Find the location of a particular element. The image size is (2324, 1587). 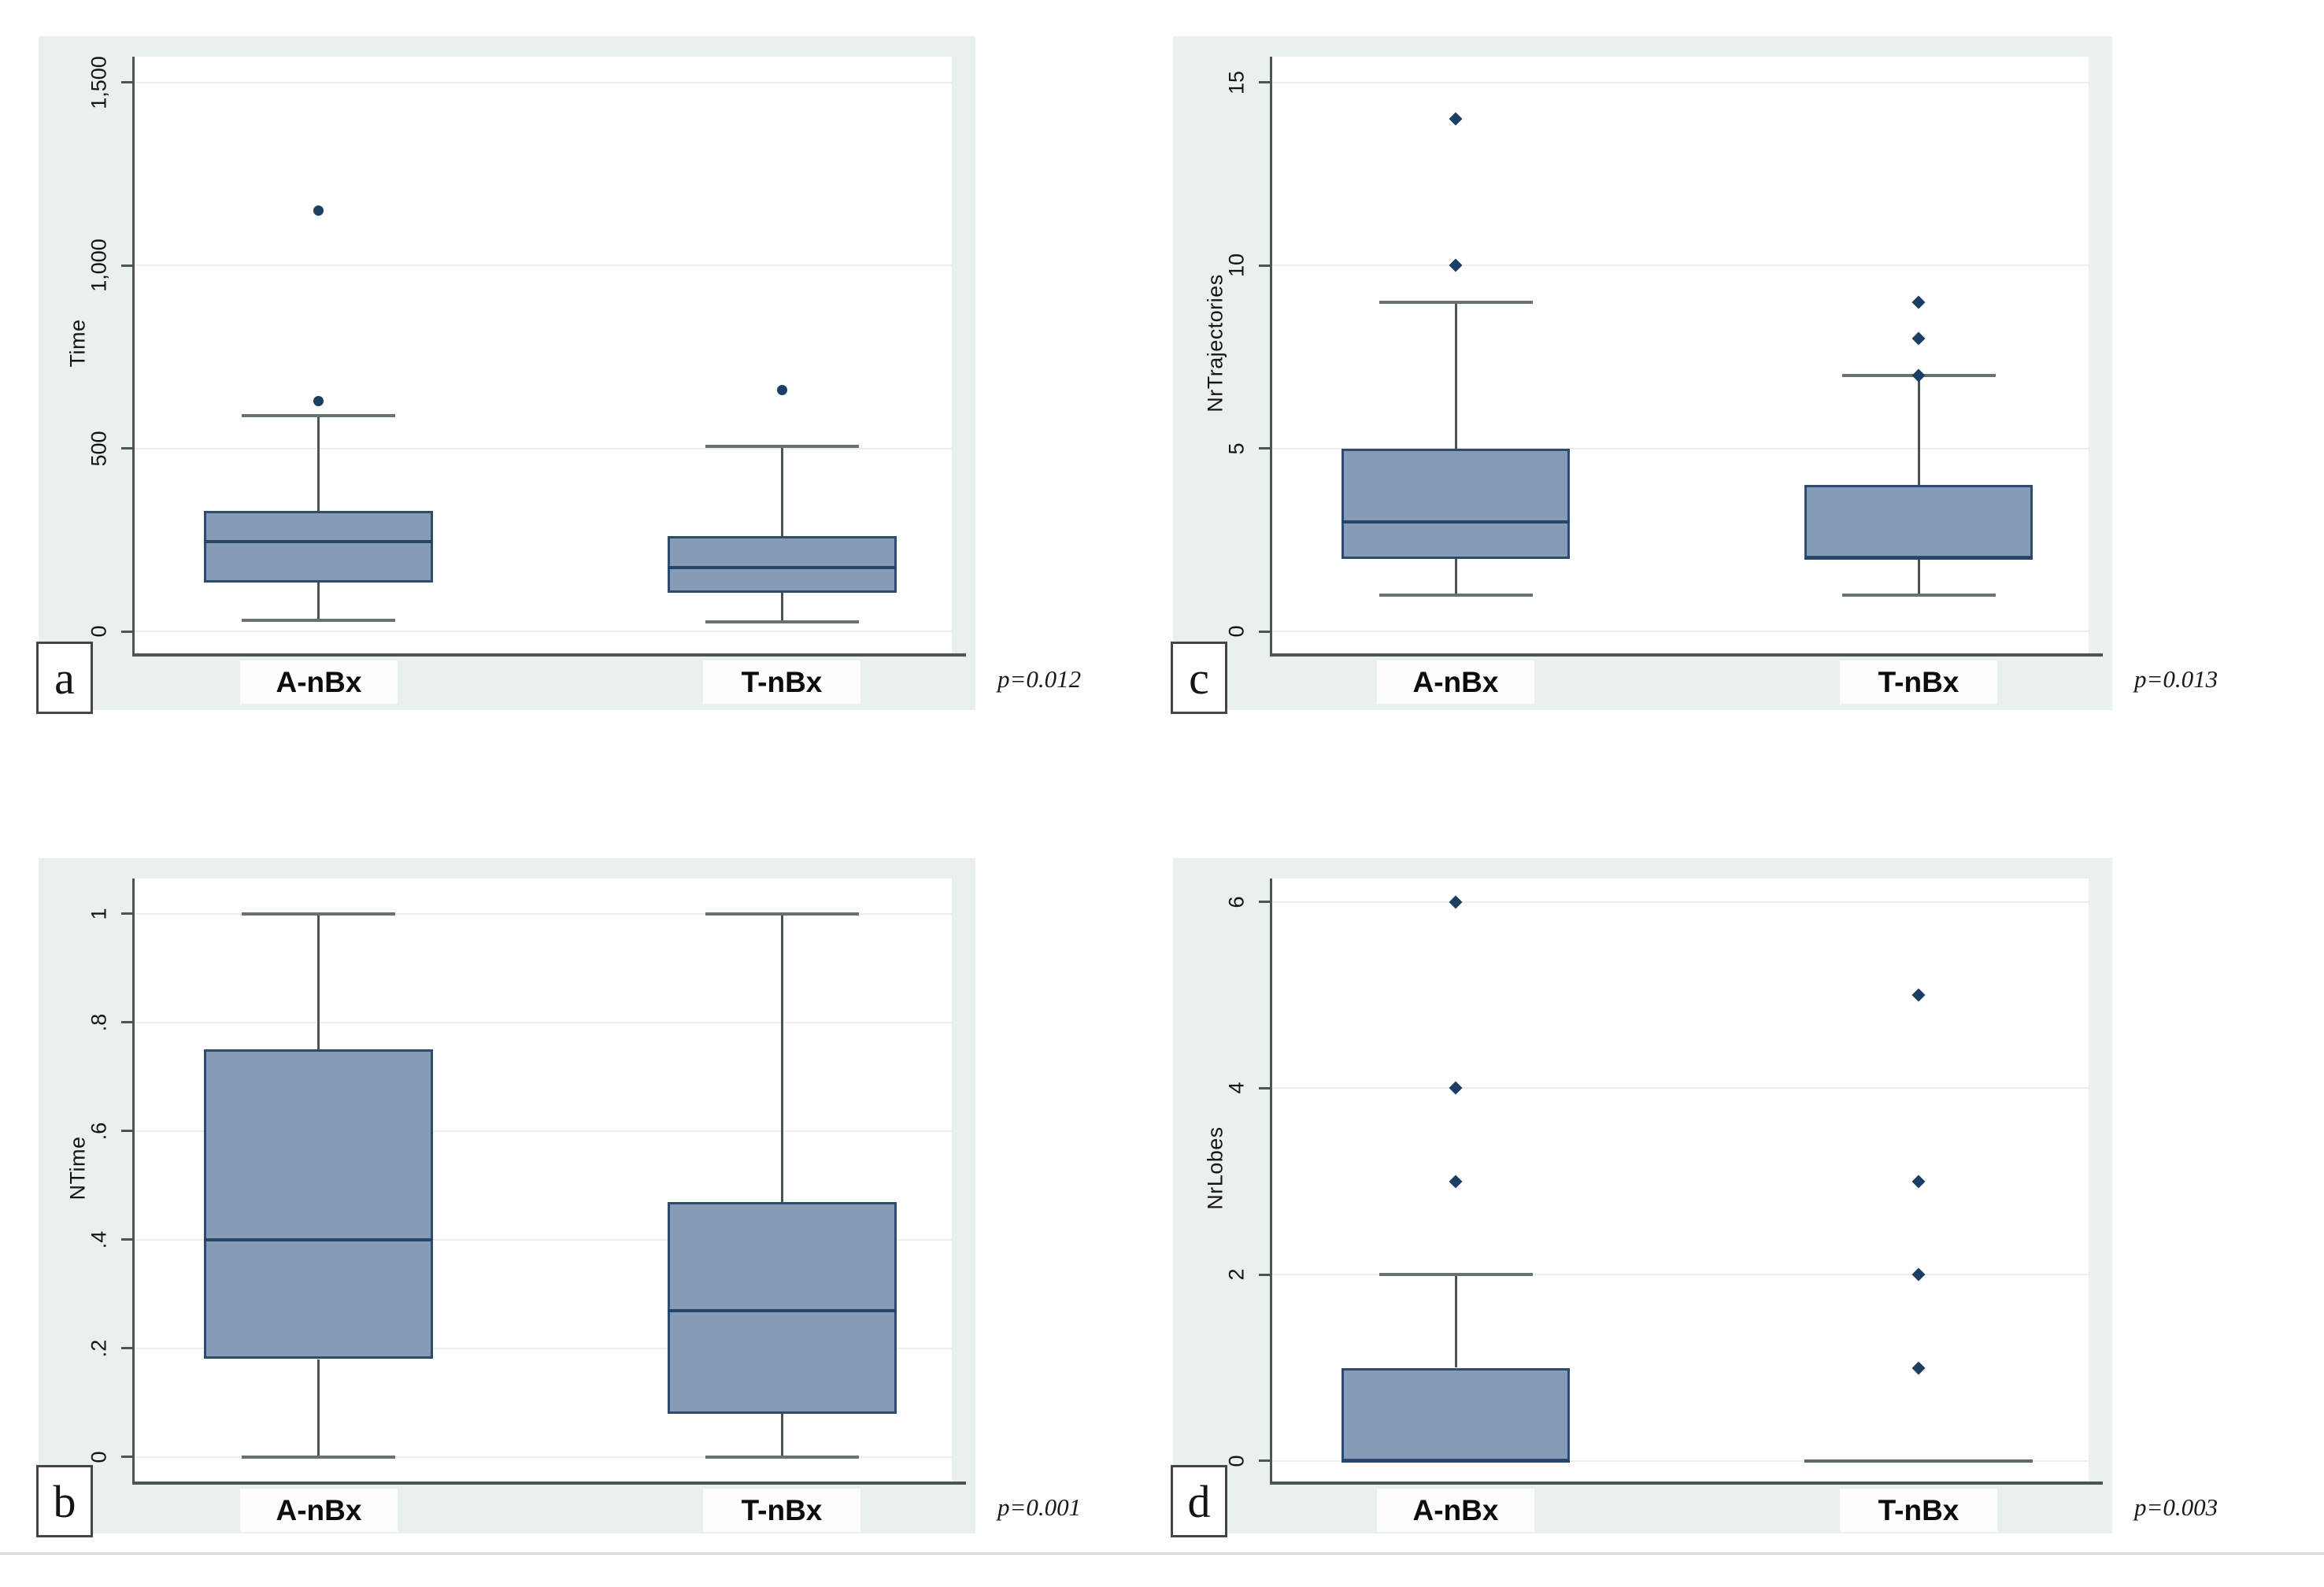

y-tick-label: 5 is located at coordinates (1236, 448).